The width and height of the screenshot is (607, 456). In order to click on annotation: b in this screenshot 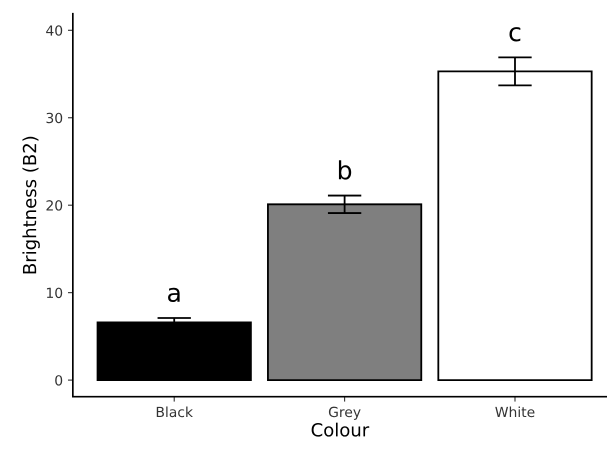, I will do `click(345, 170)`.